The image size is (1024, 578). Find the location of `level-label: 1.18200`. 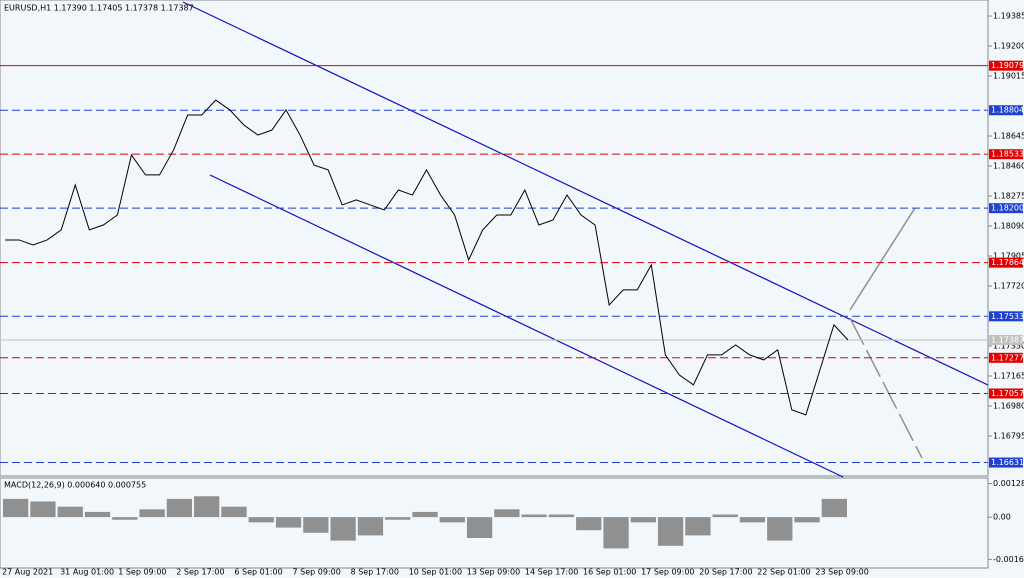

level-label: 1.18200 is located at coordinates (1007, 208).